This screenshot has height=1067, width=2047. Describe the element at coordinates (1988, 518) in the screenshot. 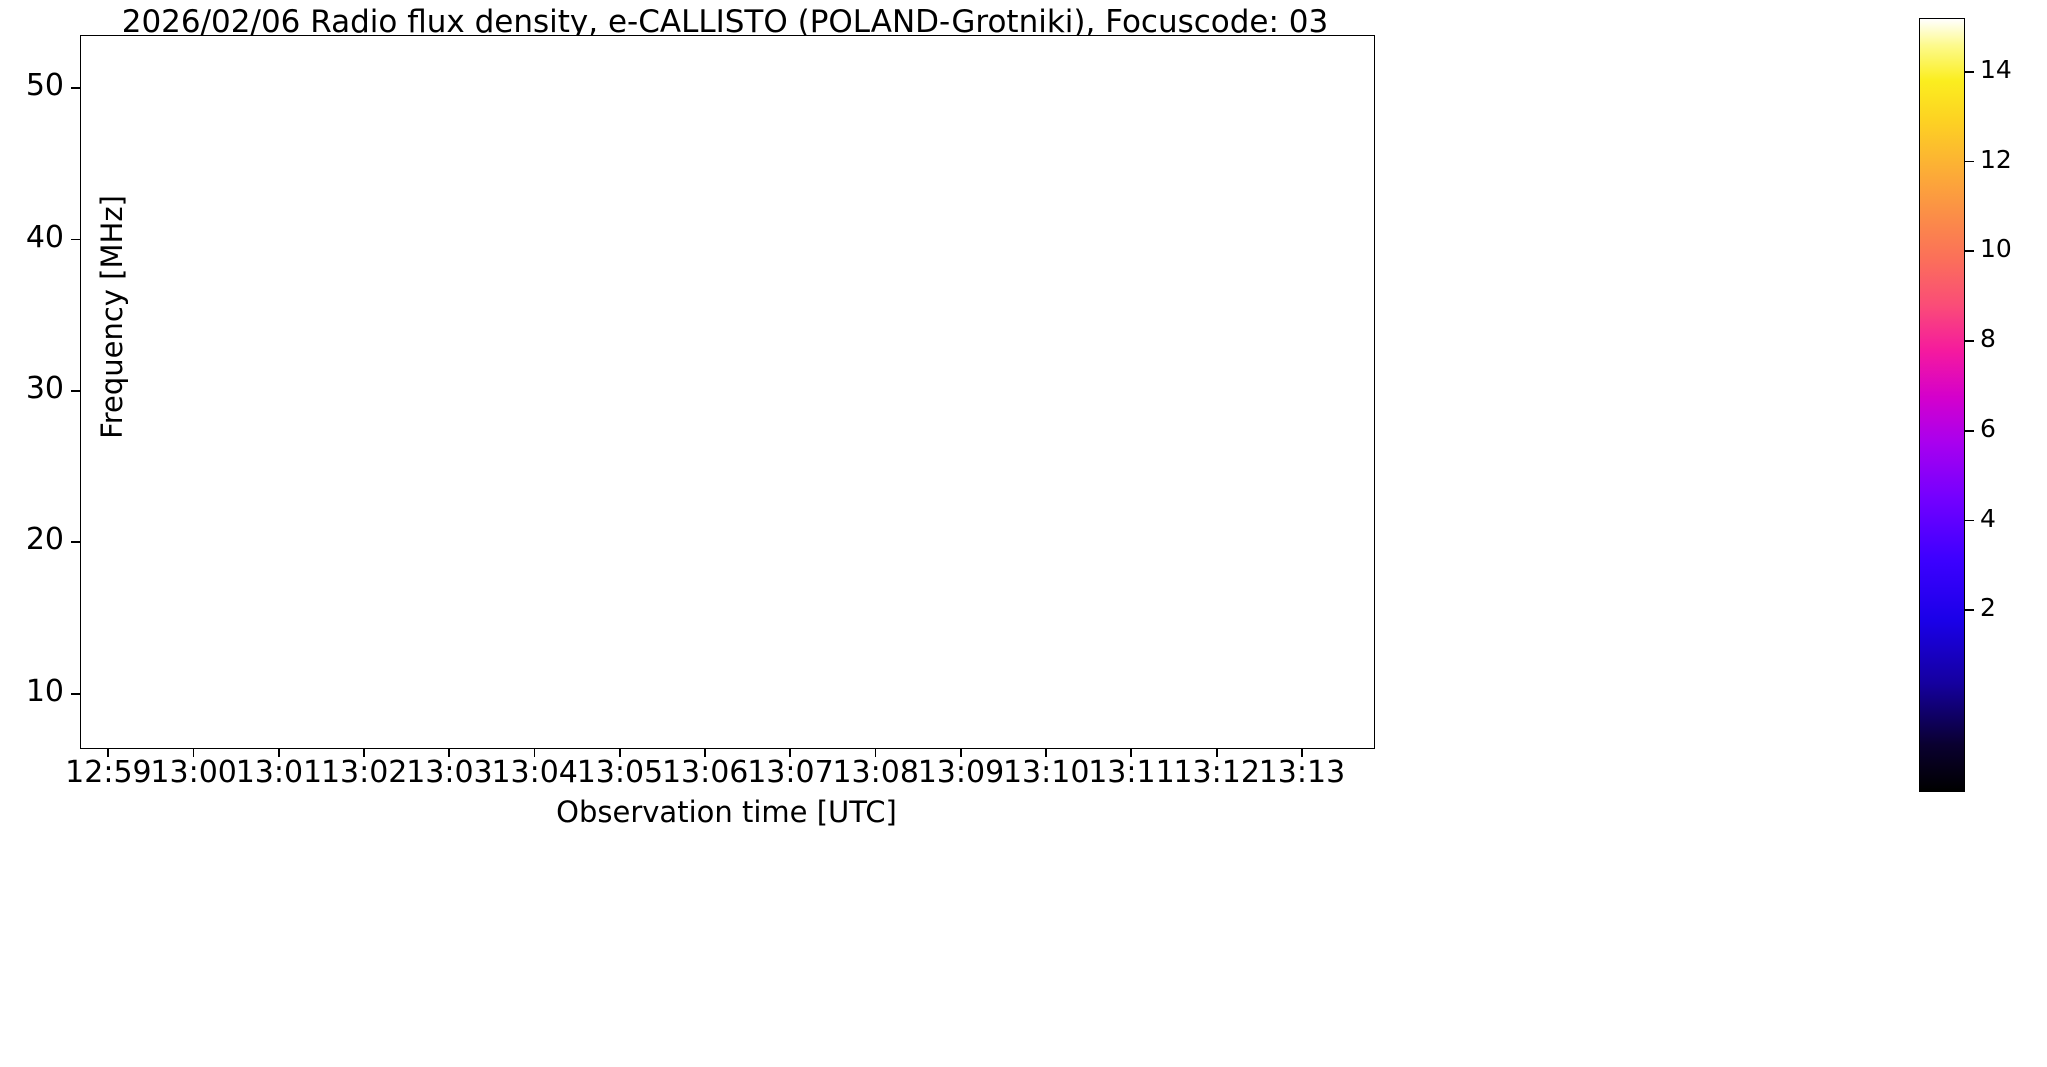

I see `colorbar-tick-label: 4` at that location.